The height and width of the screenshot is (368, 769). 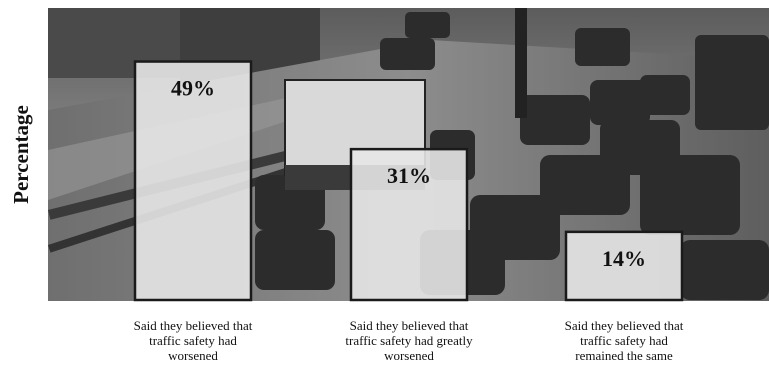 What do you see at coordinates (624, 355) in the screenshot?
I see `category-label-line: remained the same` at bounding box center [624, 355].